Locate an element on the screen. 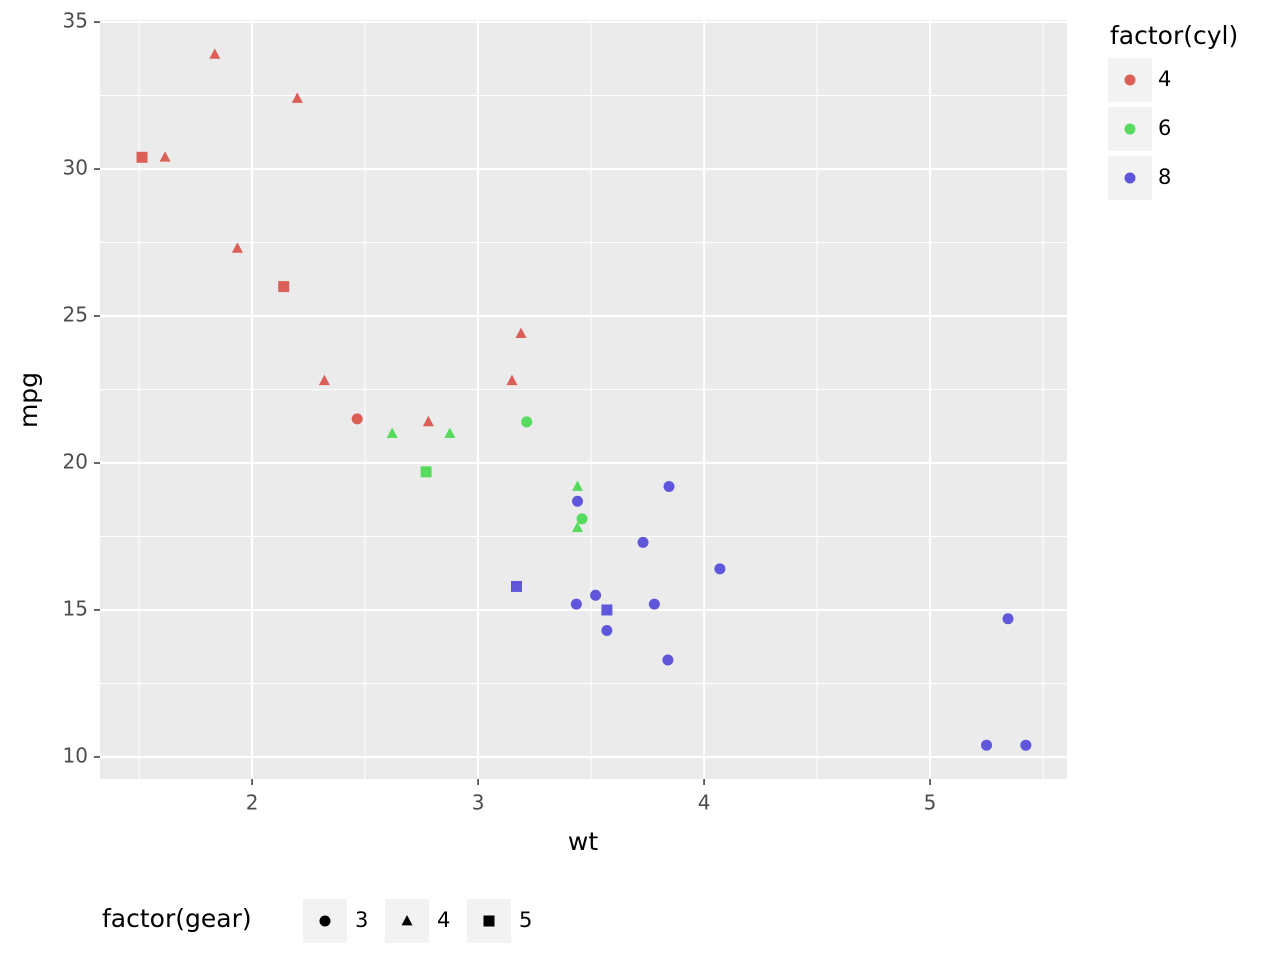 The height and width of the screenshot is (960, 1280). x-tick-label: 3 is located at coordinates (478, 803).